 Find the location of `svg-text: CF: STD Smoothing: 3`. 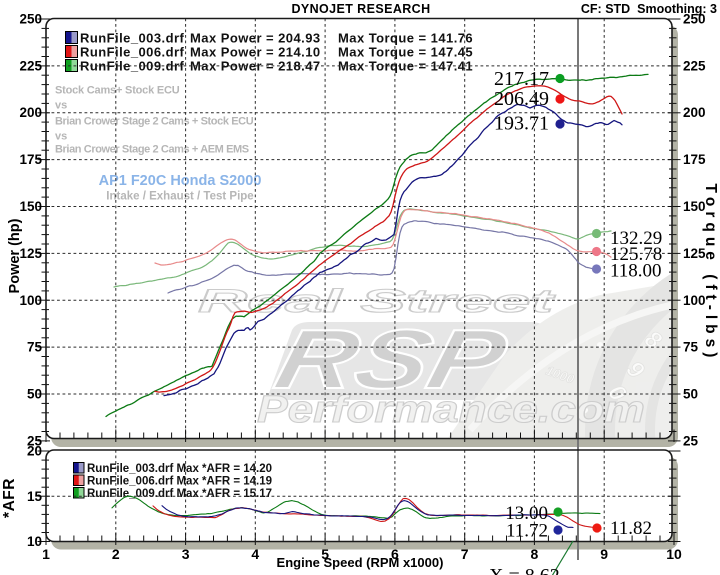

svg-text: CF: STD Smoothing: 3 is located at coordinates (649, 9).